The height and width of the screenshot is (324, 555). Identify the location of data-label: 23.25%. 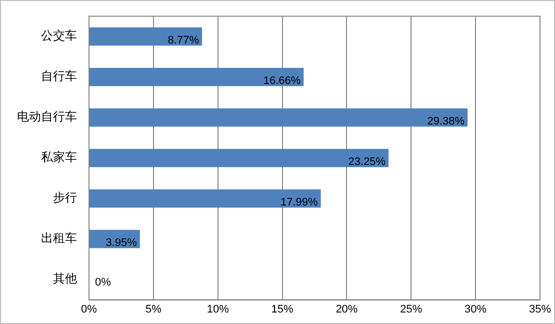
(367, 162).